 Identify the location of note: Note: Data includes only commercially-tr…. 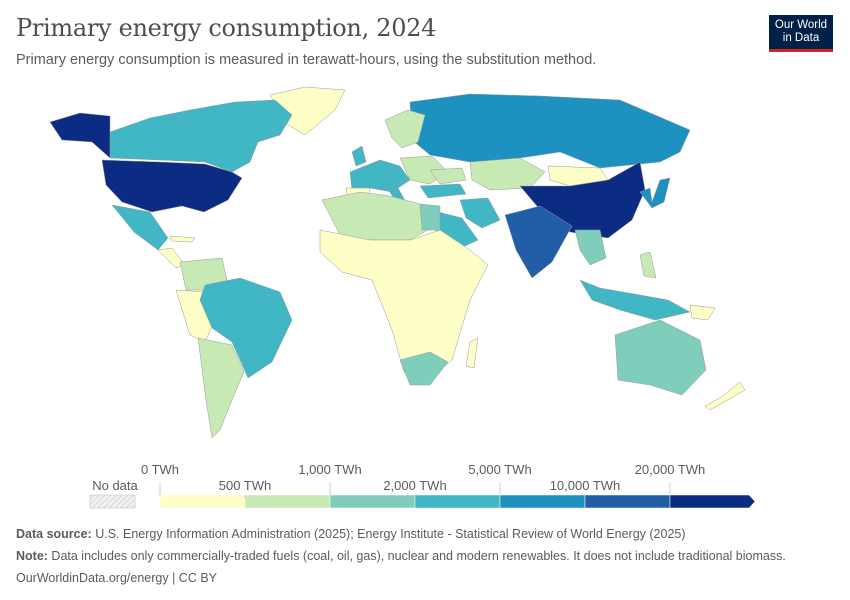
(401, 556).